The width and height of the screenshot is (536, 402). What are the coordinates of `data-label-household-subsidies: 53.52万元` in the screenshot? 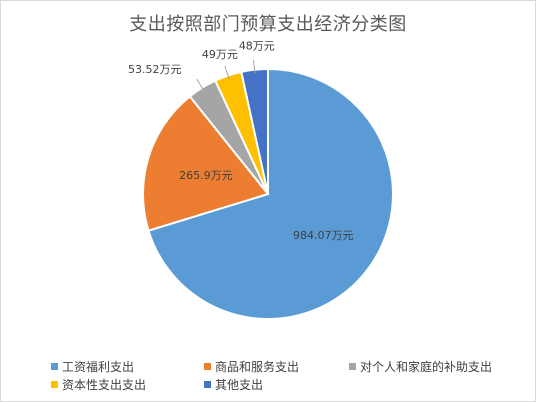 It's located at (155, 69).